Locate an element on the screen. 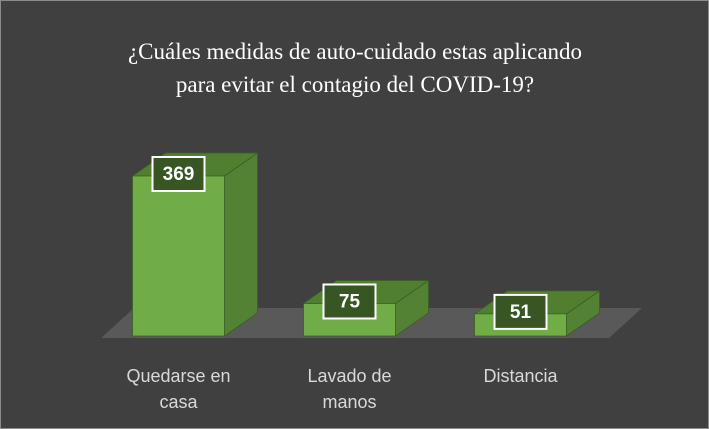 The height and width of the screenshot is (429, 709). value-label: 51 is located at coordinates (521, 312).